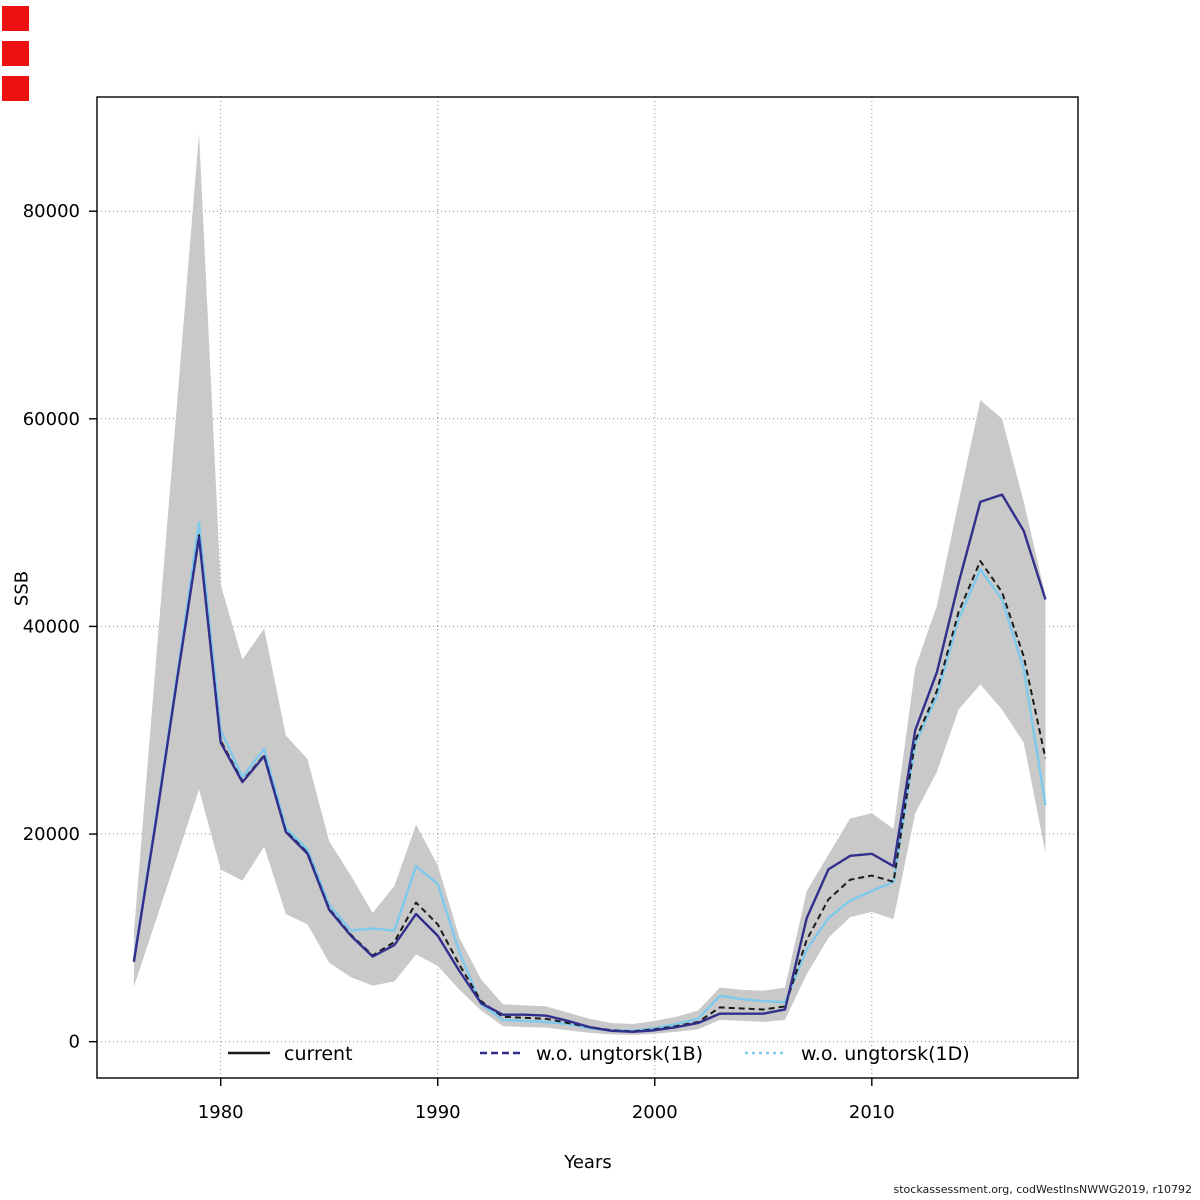 The image size is (1200, 1200). What do you see at coordinates (619, 1054) in the screenshot?
I see `legend-label: w.o. ungtorsk(1B)` at bounding box center [619, 1054].